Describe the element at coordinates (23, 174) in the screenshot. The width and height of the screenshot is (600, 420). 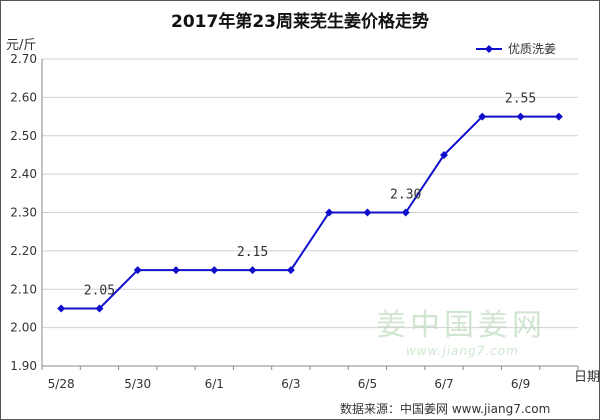
I see `y-tick-label: 2.40` at that location.